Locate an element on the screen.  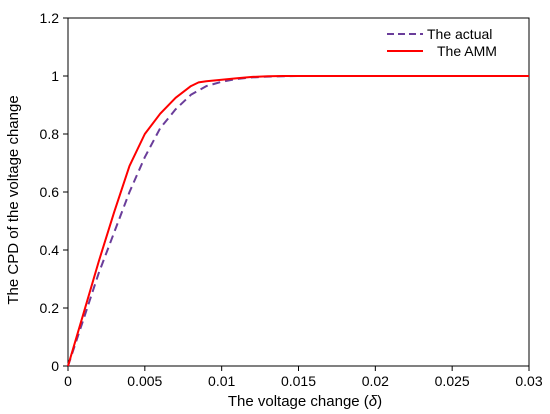
x-tick-label: 0 is located at coordinates (68, 381).